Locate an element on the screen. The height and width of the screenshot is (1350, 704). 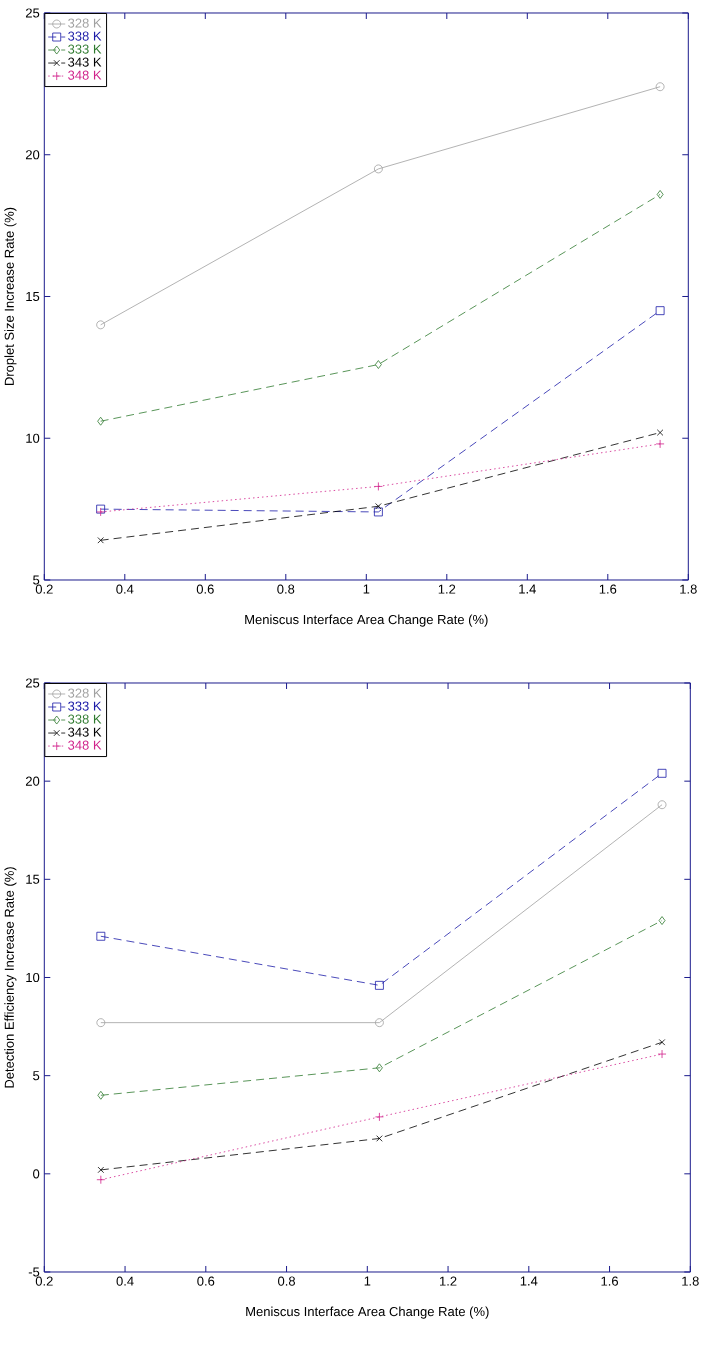
y-tick-label: 0 is located at coordinates (36, 1174).